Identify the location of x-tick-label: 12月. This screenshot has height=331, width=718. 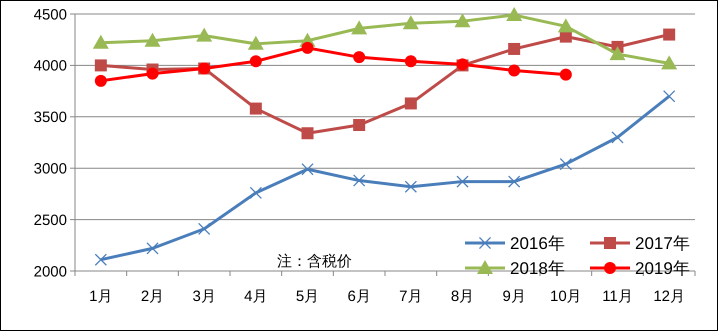
(669, 296).